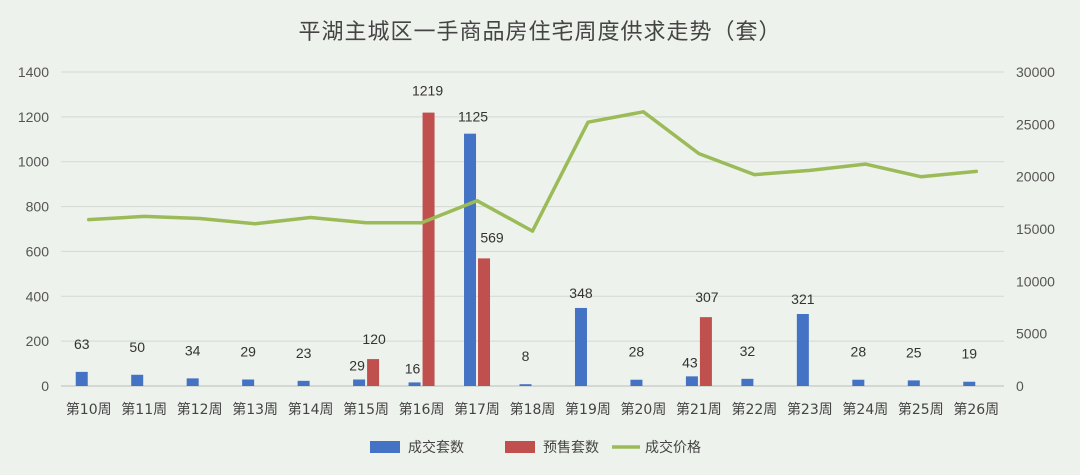 The width and height of the screenshot is (1080, 475). I want to click on data-label-成交套数: 25, so click(914, 352).